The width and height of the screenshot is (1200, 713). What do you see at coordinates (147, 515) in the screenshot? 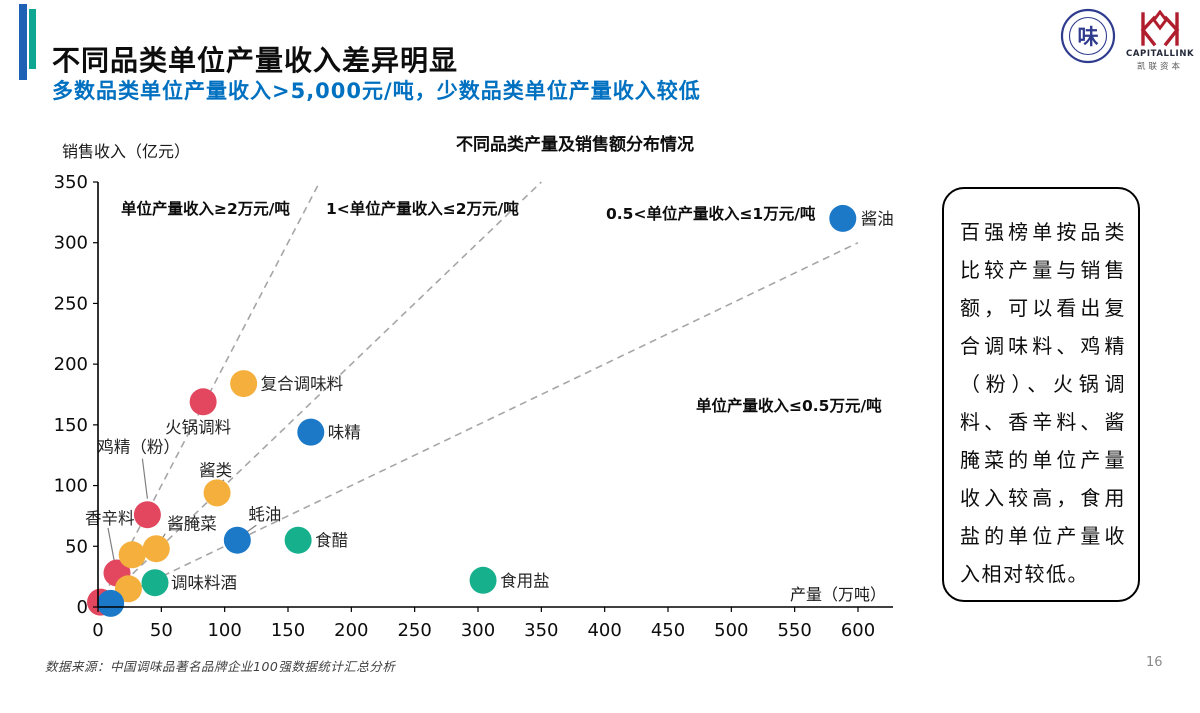
I see `point-鸡精（粉）` at bounding box center [147, 515].